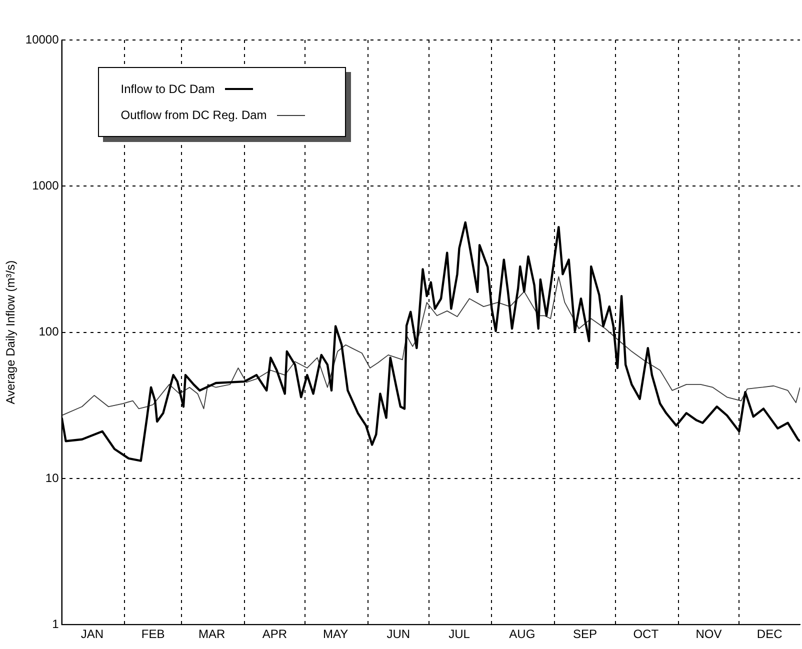 Image resolution: width=802 pixels, height=649 pixels. I want to click on x-tick-label: AUG, so click(522, 634).